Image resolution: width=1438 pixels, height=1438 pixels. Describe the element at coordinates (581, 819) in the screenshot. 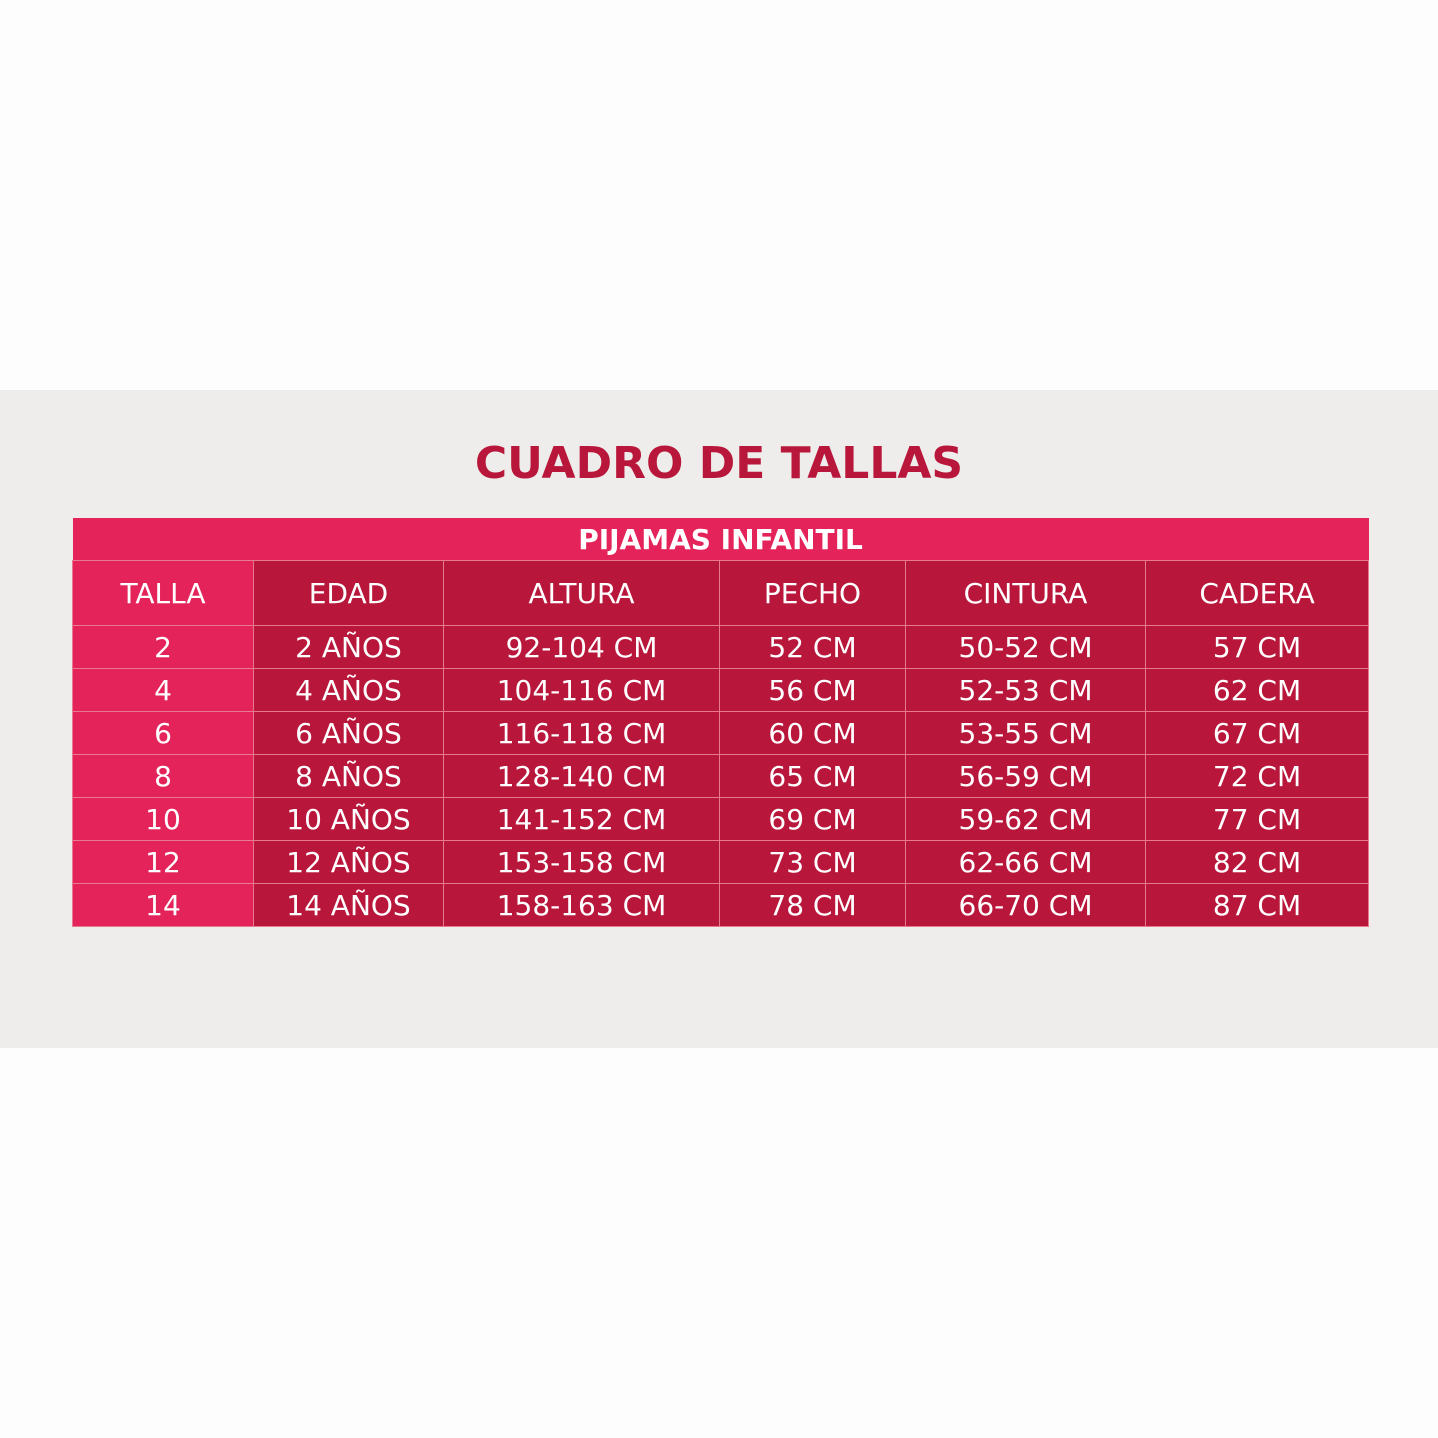

I see `table-cell: 141-152 CM` at that location.